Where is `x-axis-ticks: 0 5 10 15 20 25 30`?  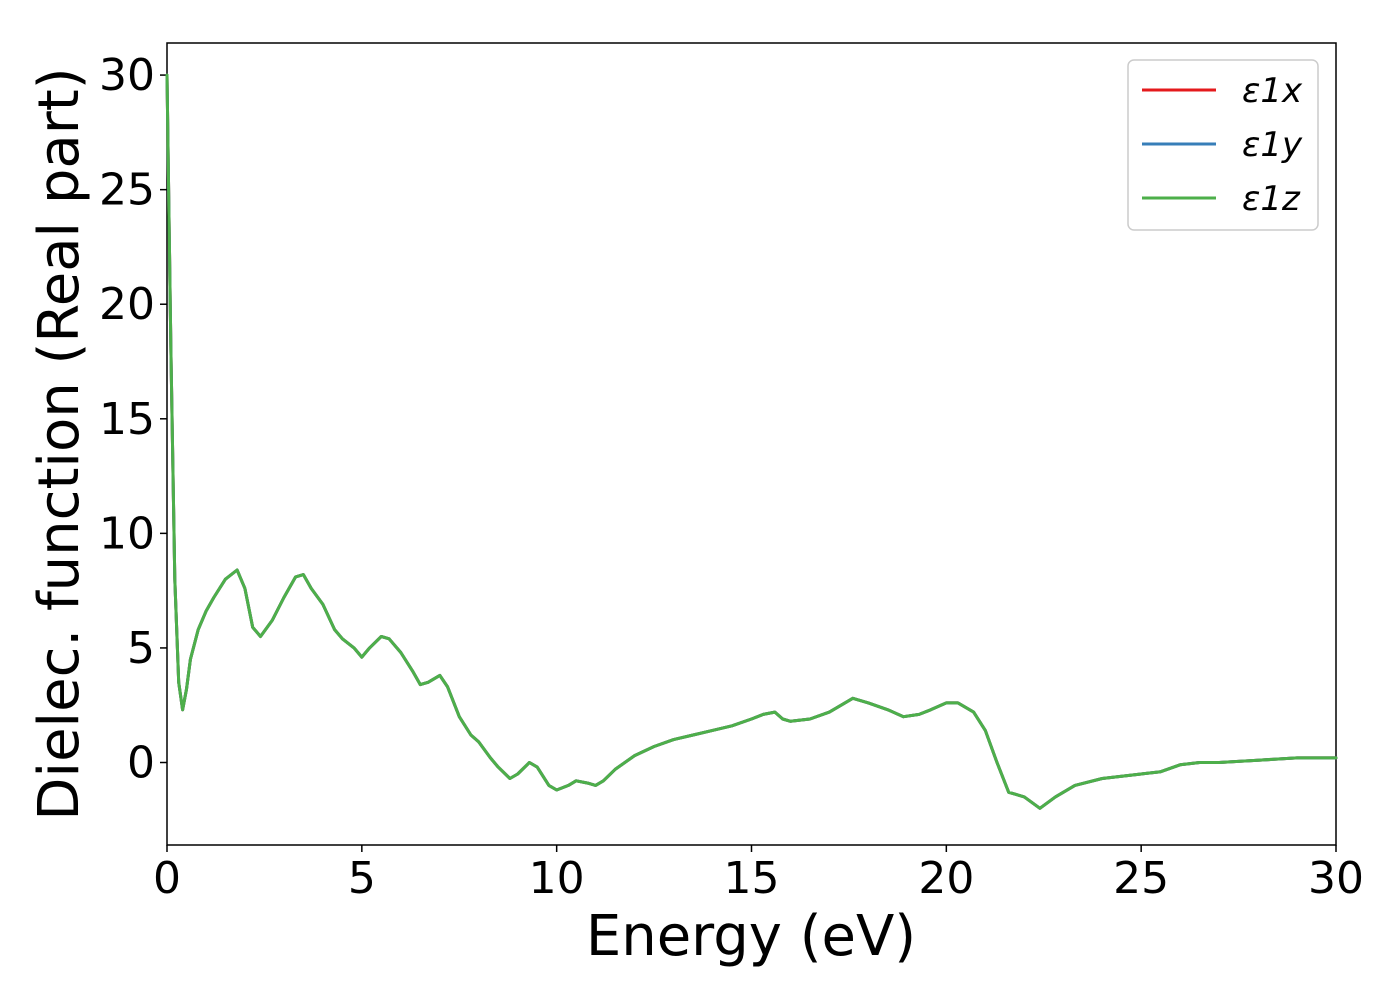 x-axis-ticks: 0 5 10 15 20 25 30 is located at coordinates (758, 874).